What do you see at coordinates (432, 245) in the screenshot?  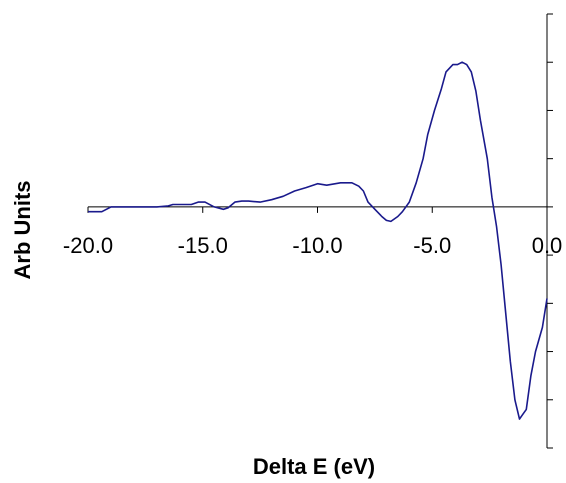 I see `x-tick-label: -5.0` at bounding box center [432, 245].